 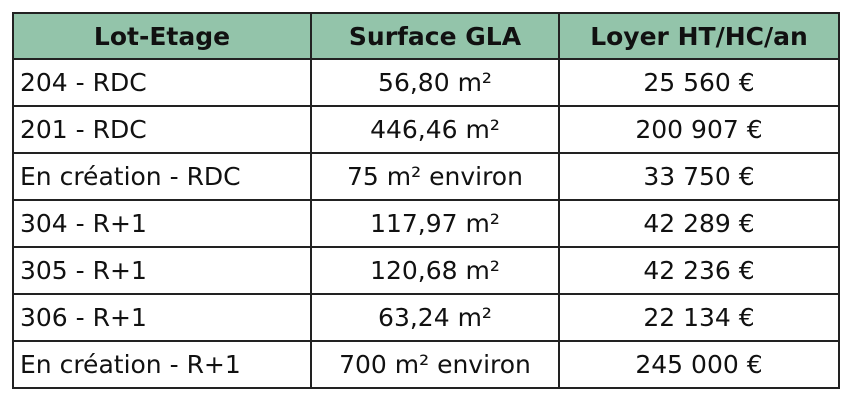 What do you see at coordinates (699, 36) in the screenshot?
I see `header-cell: Loyer HT/HC/an` at bounding box center [699, 36].